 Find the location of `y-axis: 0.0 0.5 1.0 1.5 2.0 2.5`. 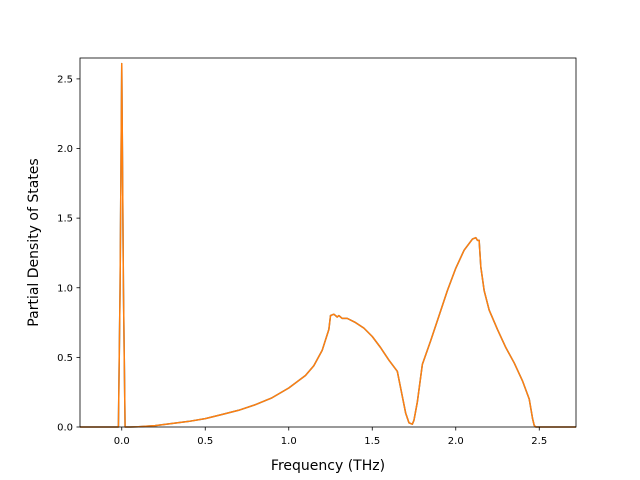

y-axis: 0.0 0.5 1.0 1.5 2.0 2.5 is located at coordinates (68, 254).